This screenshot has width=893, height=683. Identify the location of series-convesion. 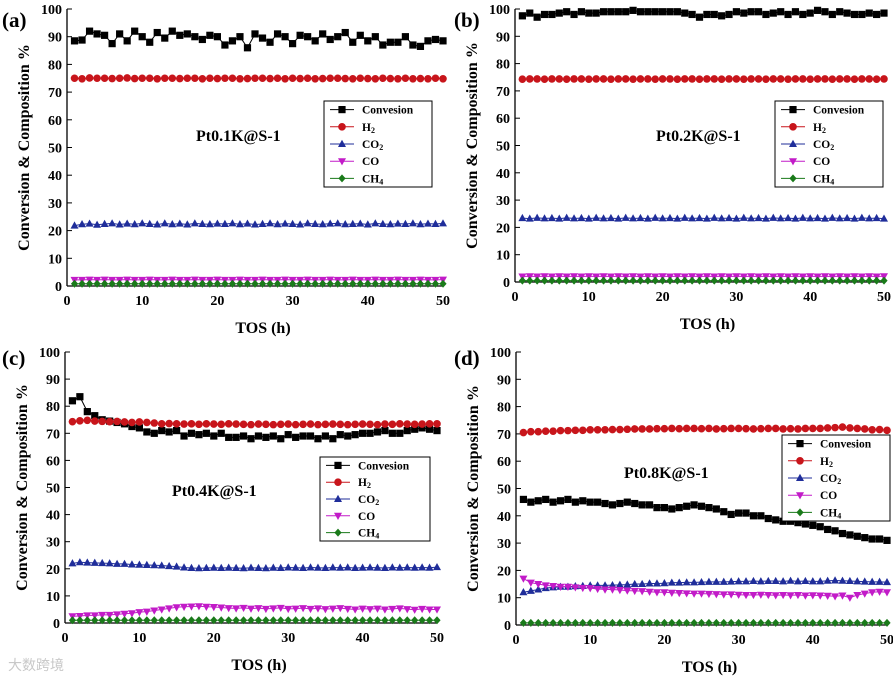
(258, 39).